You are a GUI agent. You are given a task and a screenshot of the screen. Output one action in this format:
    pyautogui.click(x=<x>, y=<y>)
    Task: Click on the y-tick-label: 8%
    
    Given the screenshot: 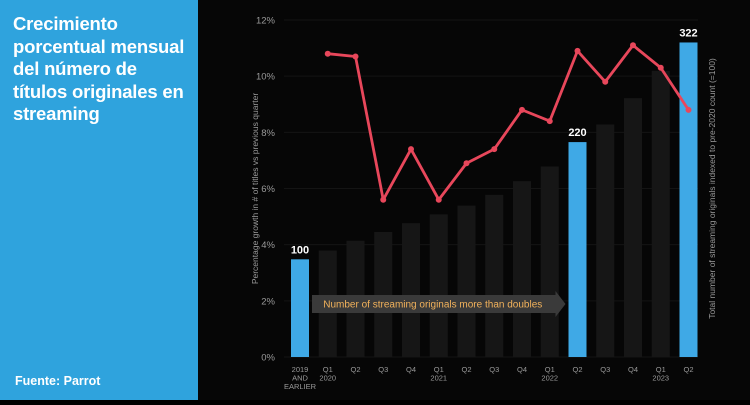 What is the action you would take?
    pyautogui.click(x=268, y=133)
    